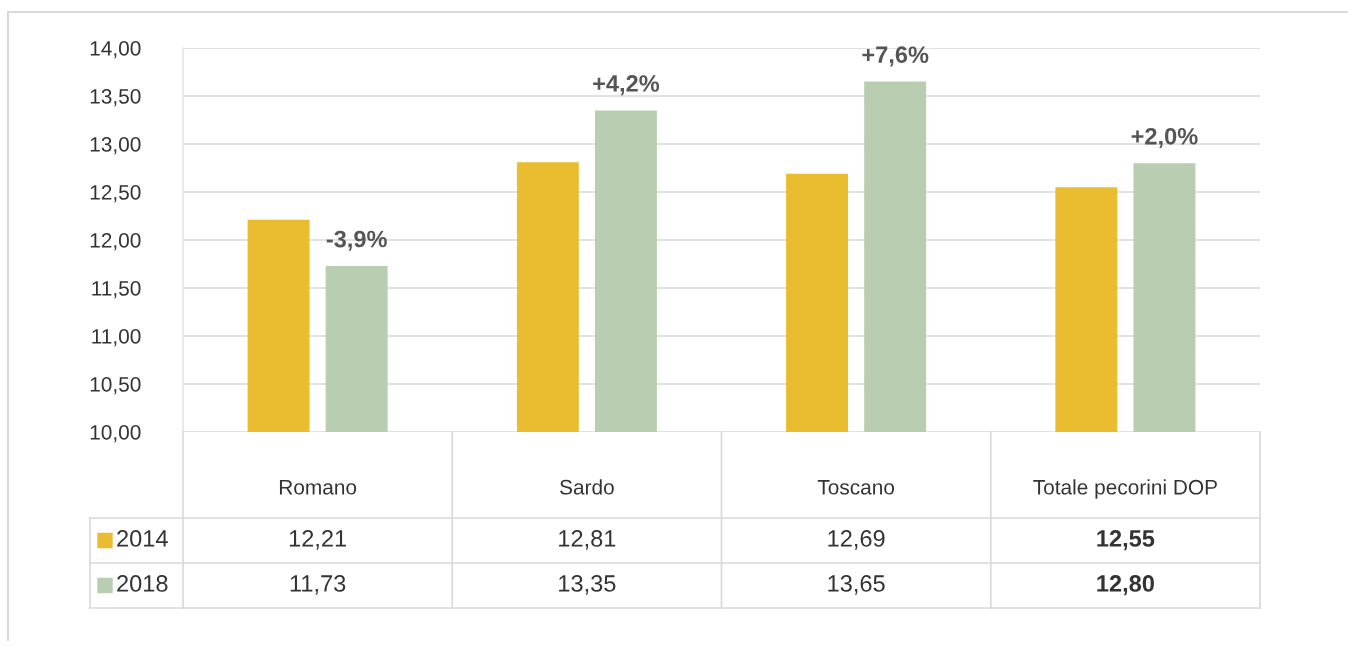 The height and width of the screenshot is (646, 1348). Describe the element at coordinates (115, 434) in the screenshot. I see `y-tick-label: 10,00` at that location.